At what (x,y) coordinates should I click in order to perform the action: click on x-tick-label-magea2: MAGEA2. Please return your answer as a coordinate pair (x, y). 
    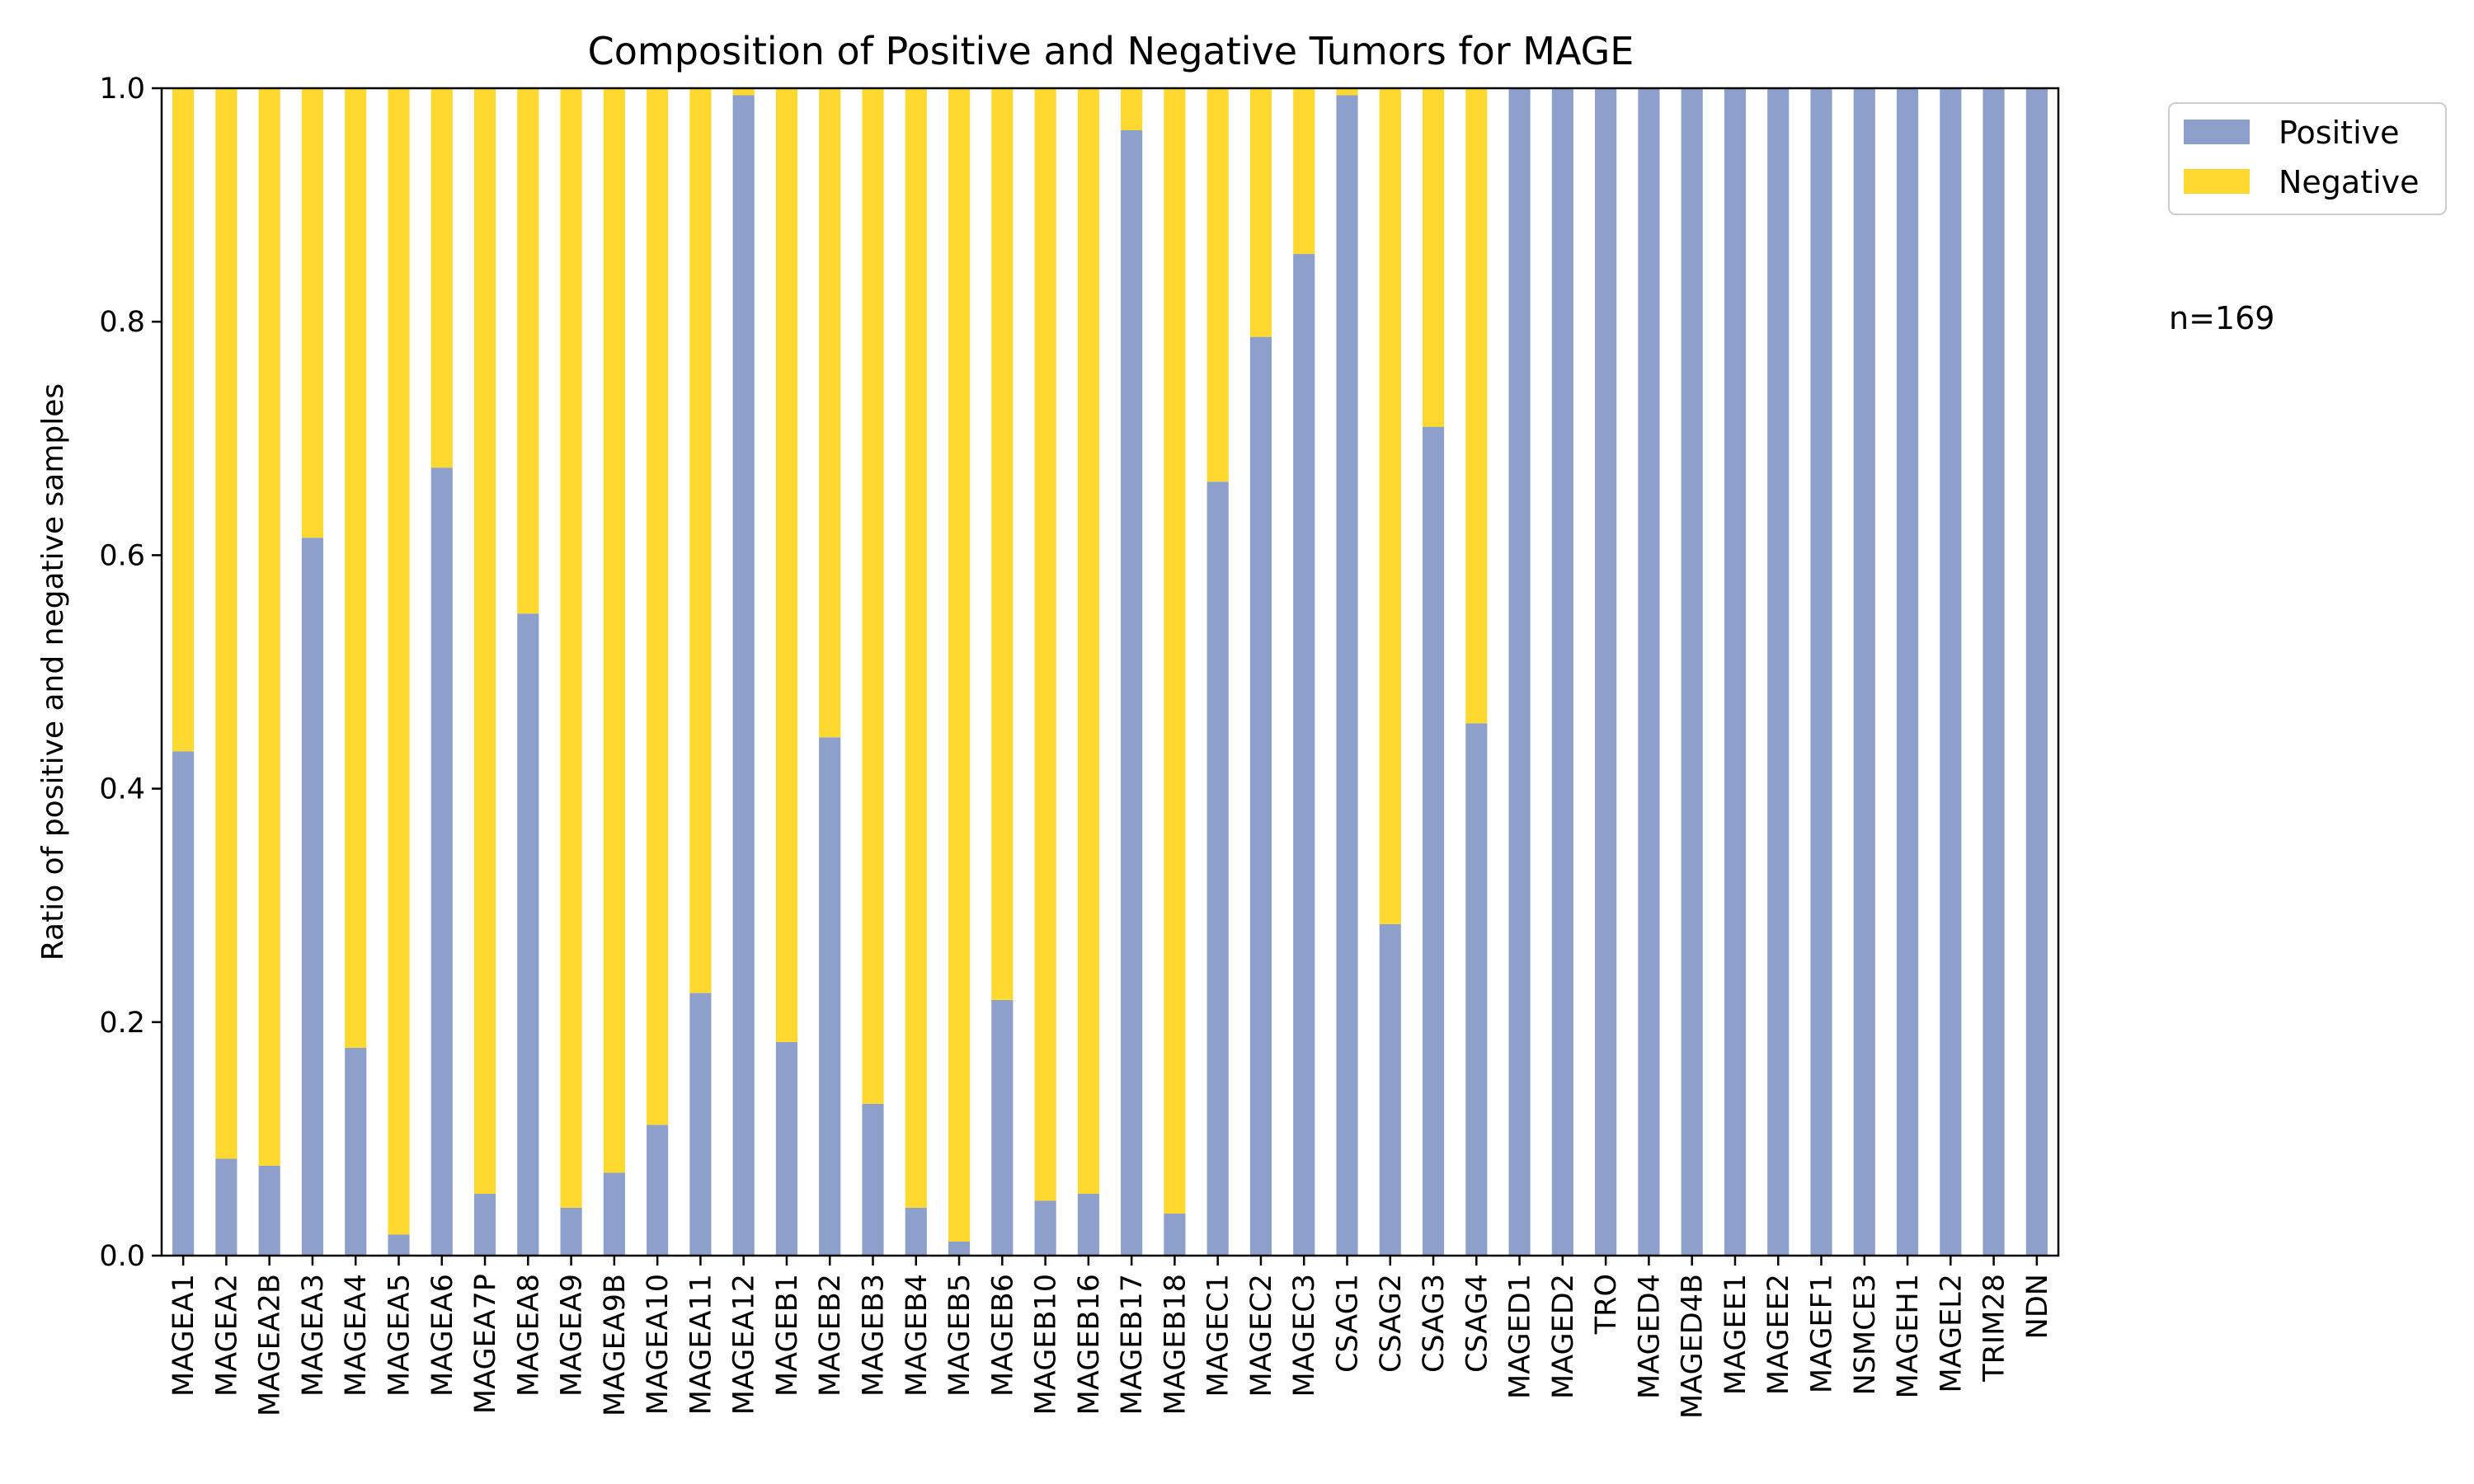
    Looking at the image, I should click on (226, 1335).